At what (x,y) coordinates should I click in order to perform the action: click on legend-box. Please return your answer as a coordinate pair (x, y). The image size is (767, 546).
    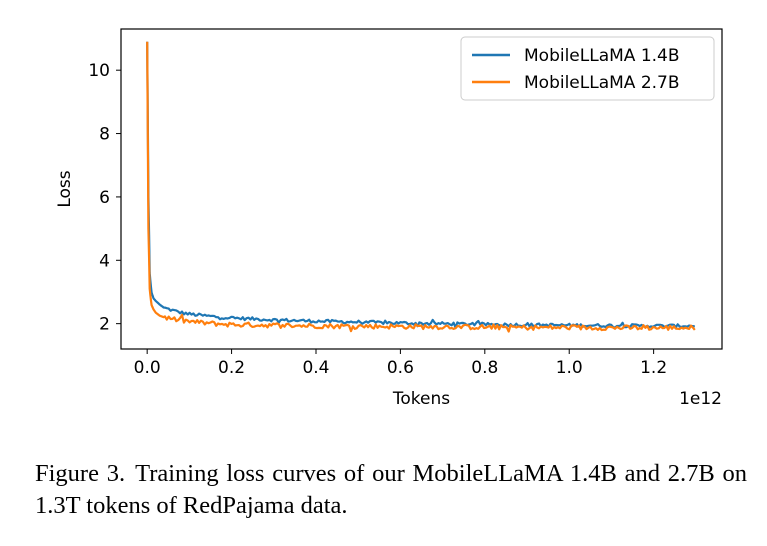
    Looking at the image, I should click on (587, 68).